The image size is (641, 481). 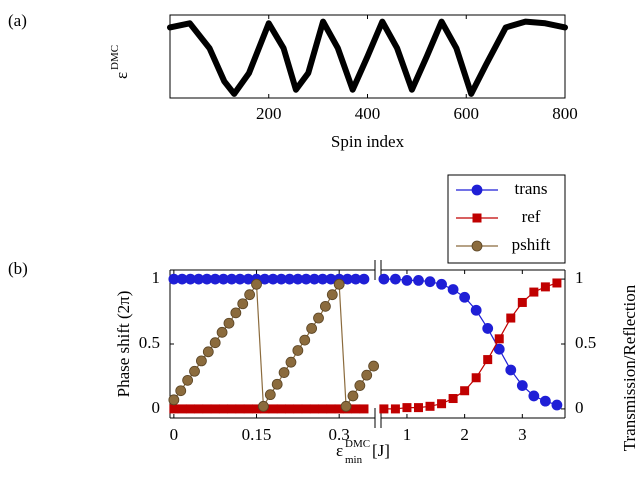 What do you see at coordinates (531, 244) in the screenshot?
I see `legend-label: pshift` at bounding box center [531, 244].